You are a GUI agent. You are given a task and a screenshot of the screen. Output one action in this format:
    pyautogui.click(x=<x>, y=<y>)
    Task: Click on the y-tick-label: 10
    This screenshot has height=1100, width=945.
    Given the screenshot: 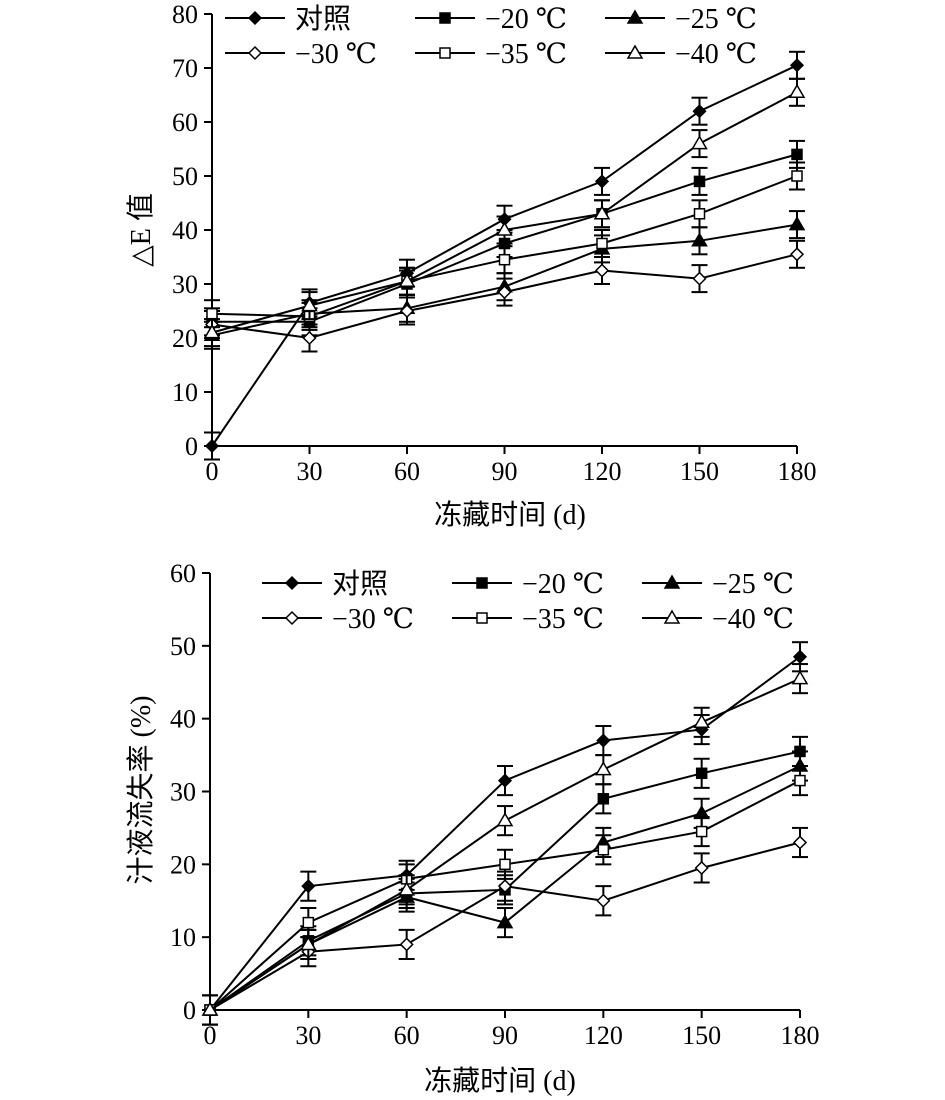 What is the action you would take?
    pyautogui.click(x=183, y=937)
    